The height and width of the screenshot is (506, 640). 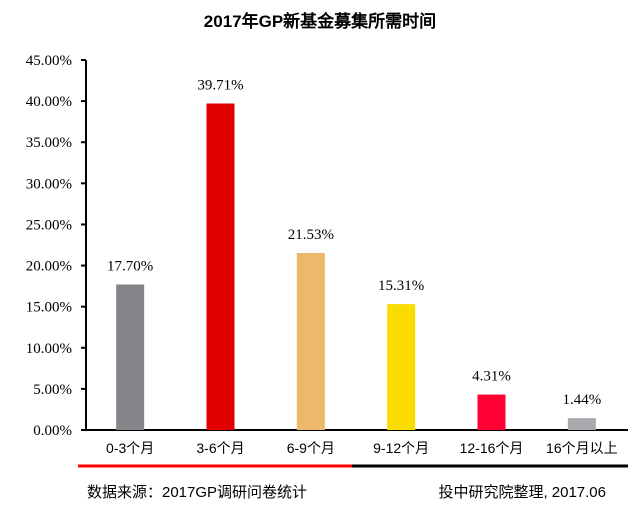 What do you see at coordinates (401, 448) in the screenshot?
I see `x-tick-label: 9-12个月` at bounding box center [401, 448].